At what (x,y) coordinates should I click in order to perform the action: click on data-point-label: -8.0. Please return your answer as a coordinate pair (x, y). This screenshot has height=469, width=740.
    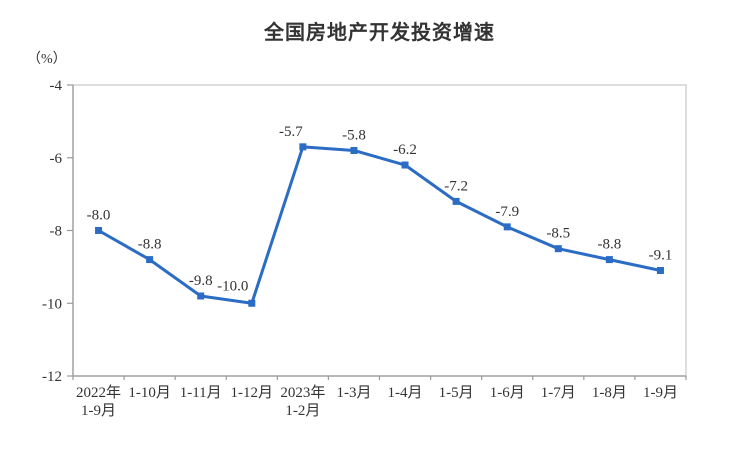
    Looking at the image, I should click on (99, 216).